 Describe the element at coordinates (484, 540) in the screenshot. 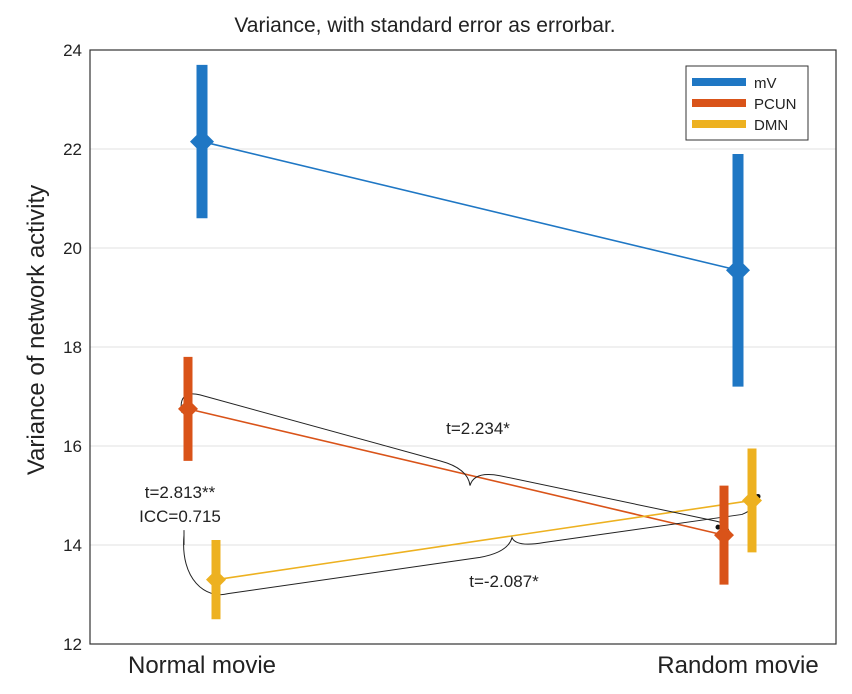

I see `series-line-DMN` at that location.